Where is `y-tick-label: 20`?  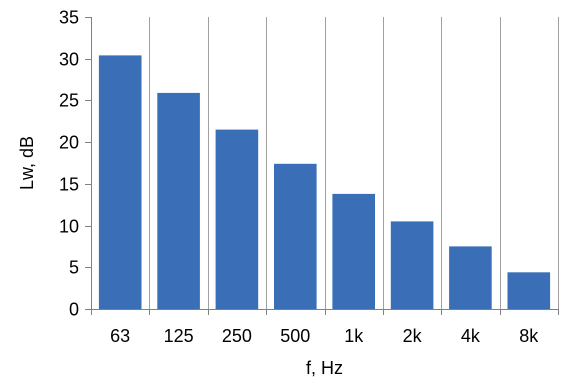
y-tick-label: 20 is located at coordinates (69, 143).